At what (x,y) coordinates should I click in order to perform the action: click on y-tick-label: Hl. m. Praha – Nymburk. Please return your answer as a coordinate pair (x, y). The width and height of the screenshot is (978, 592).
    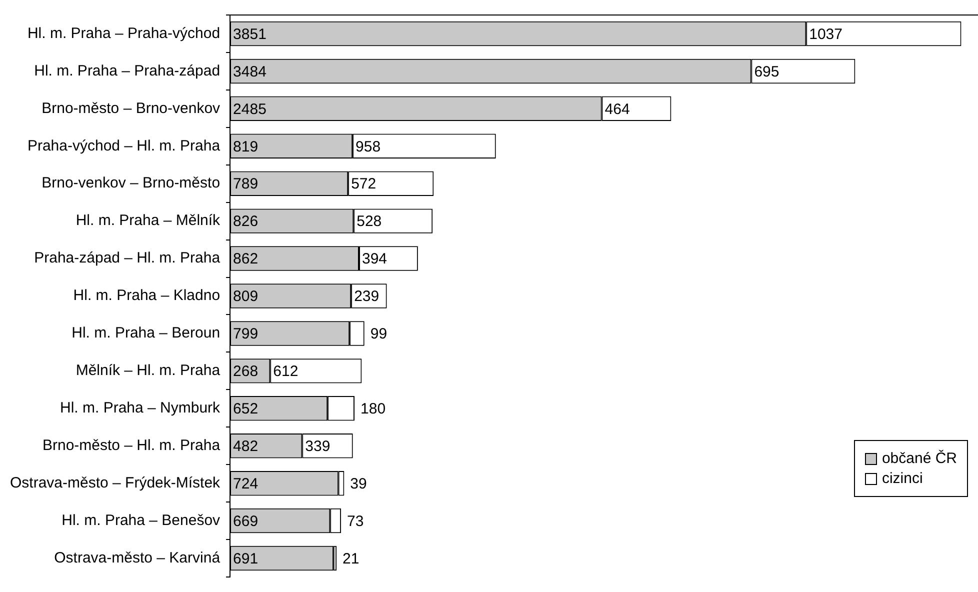
    Looking at the image, I should click on (140, 408).